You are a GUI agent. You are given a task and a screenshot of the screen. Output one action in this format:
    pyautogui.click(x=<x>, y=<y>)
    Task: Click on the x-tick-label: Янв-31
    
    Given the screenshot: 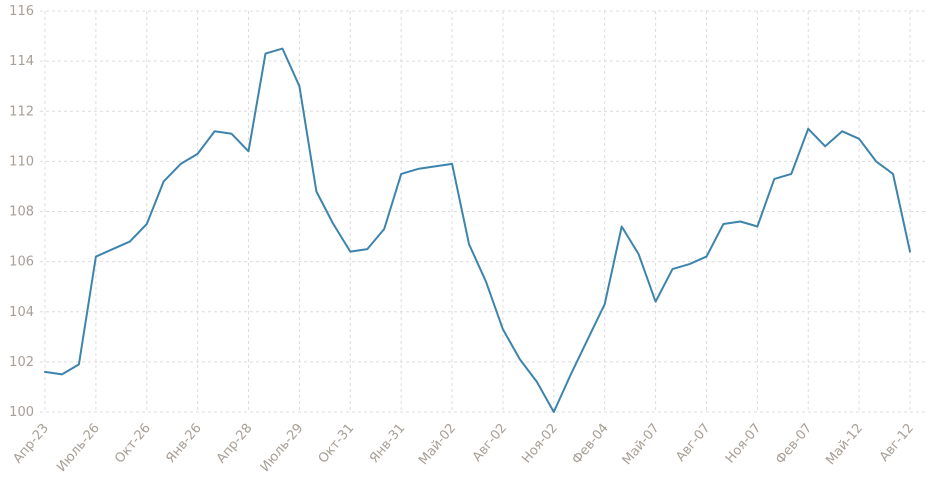 What is the action you would take?
    pyautogui.click(x=387, y=443)
    